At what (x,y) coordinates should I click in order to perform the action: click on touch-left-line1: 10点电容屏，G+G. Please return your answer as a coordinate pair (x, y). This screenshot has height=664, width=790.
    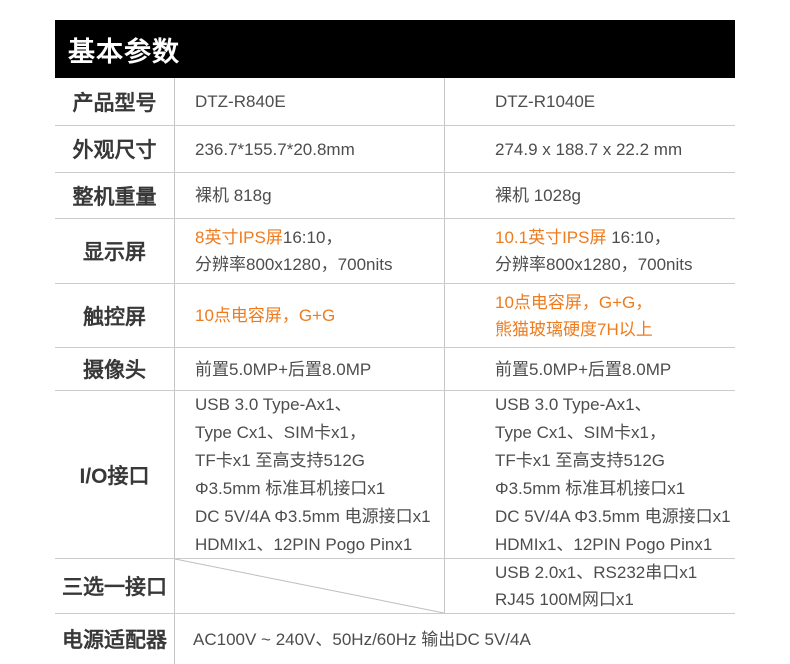
    Looking at the image, I should click on (265, 315).